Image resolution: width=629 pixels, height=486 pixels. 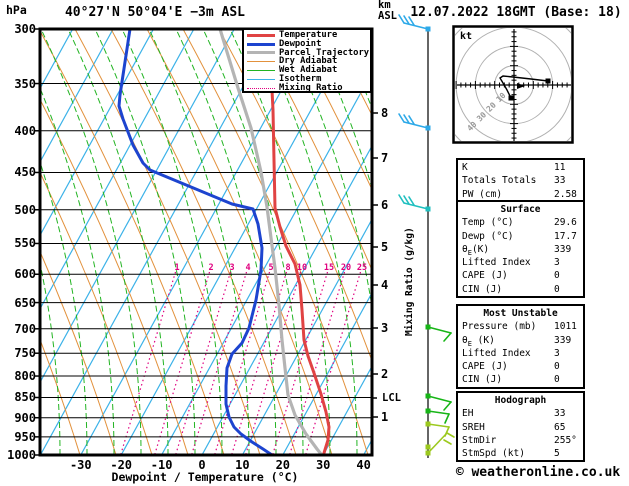 I want to click on table-section-header: Surface, so click(x=520, y=209).